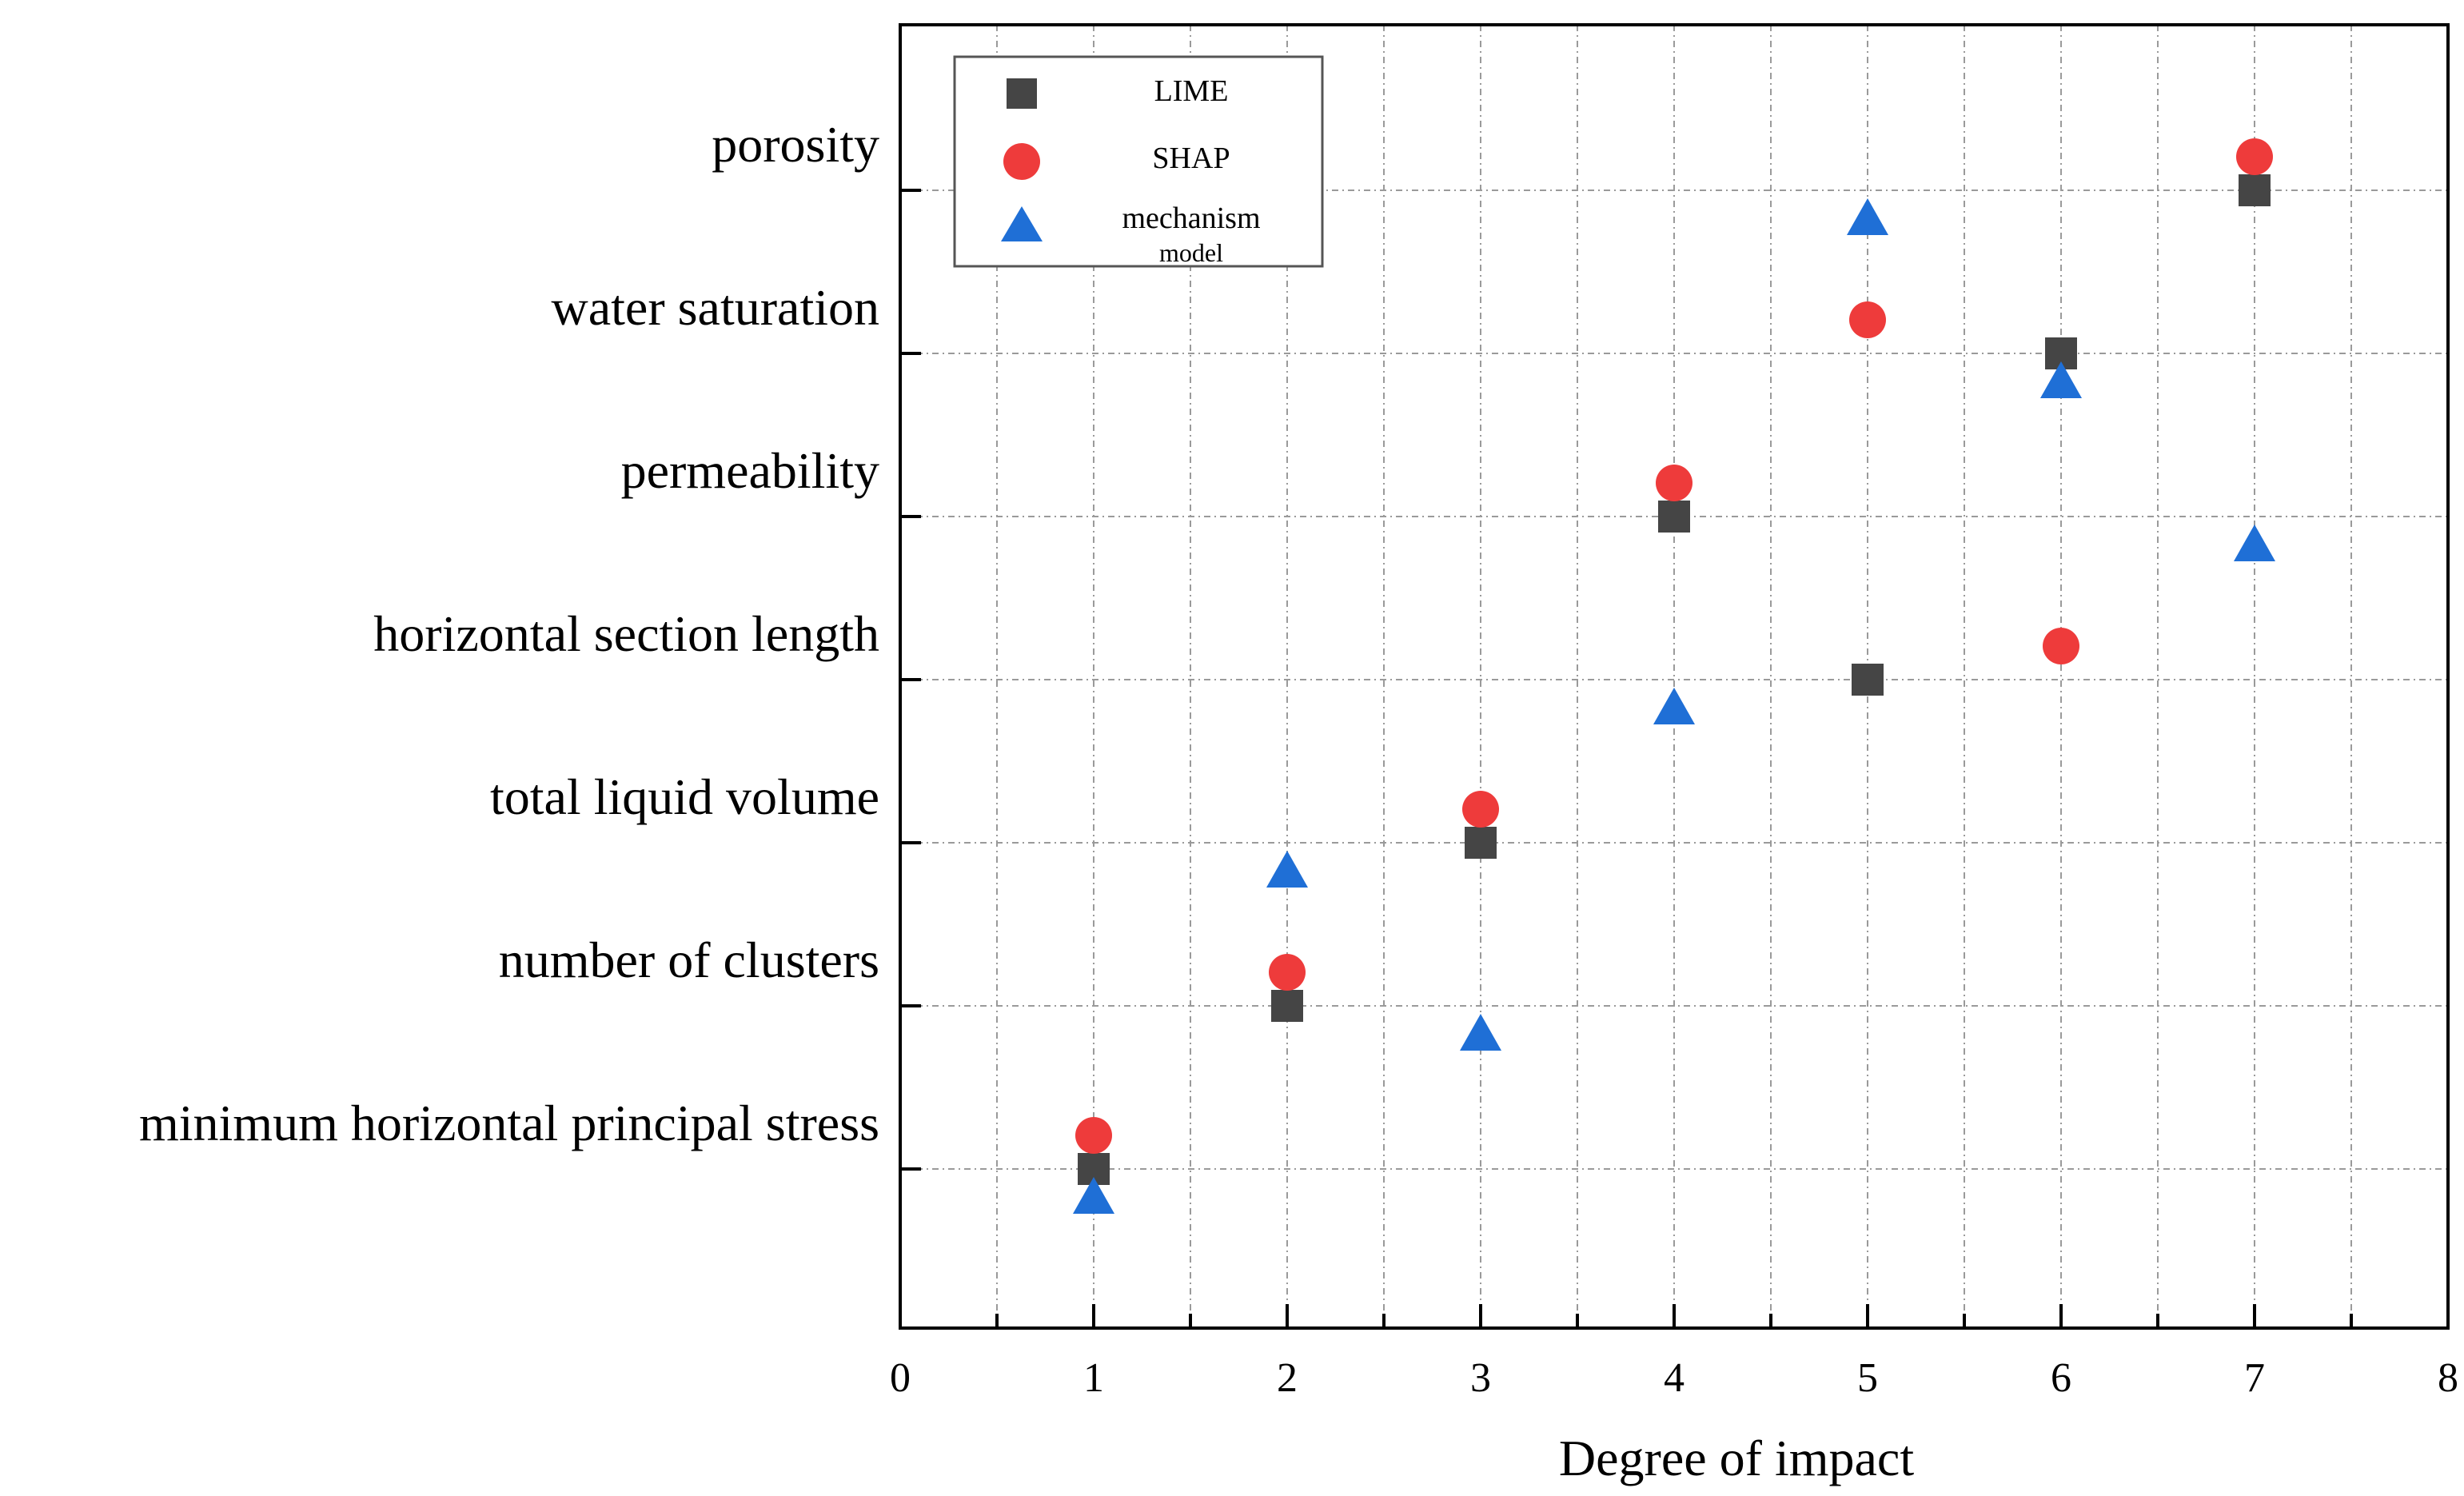  I want to click on x-tick-label: 4, so click(1674, 1378).